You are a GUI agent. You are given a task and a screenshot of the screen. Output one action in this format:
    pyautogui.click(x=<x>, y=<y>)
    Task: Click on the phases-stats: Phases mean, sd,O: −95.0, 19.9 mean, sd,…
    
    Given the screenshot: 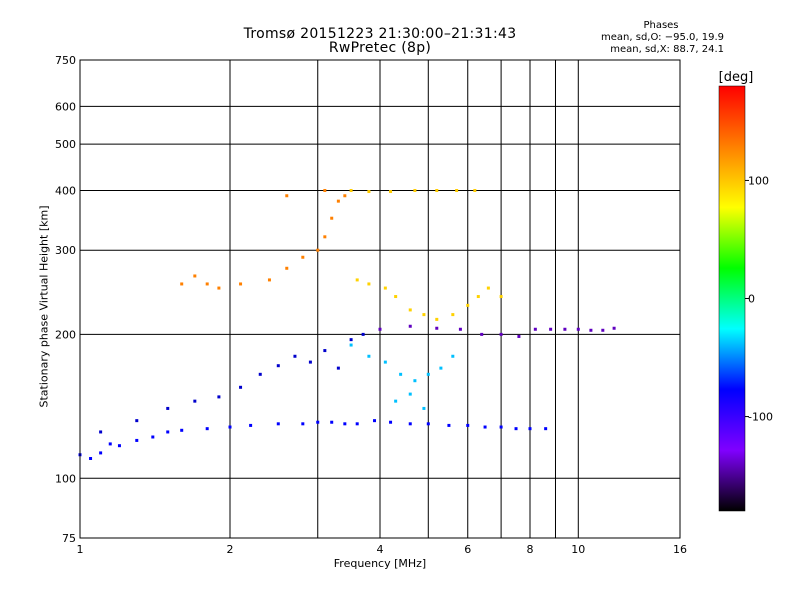 What is the action you would take?
    pyautogui.click(x=642, y=38)
    